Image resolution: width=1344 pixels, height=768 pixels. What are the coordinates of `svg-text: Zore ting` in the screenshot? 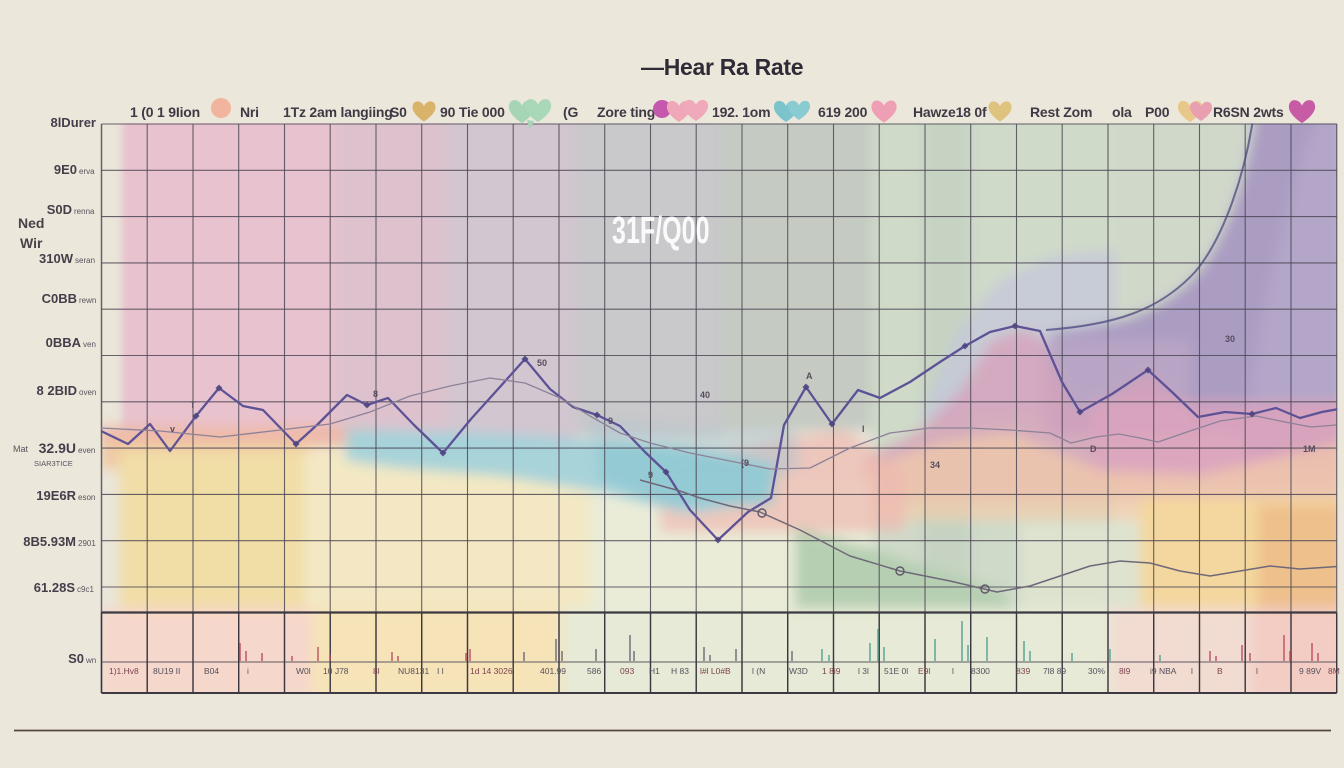 It's located at (626, 112).